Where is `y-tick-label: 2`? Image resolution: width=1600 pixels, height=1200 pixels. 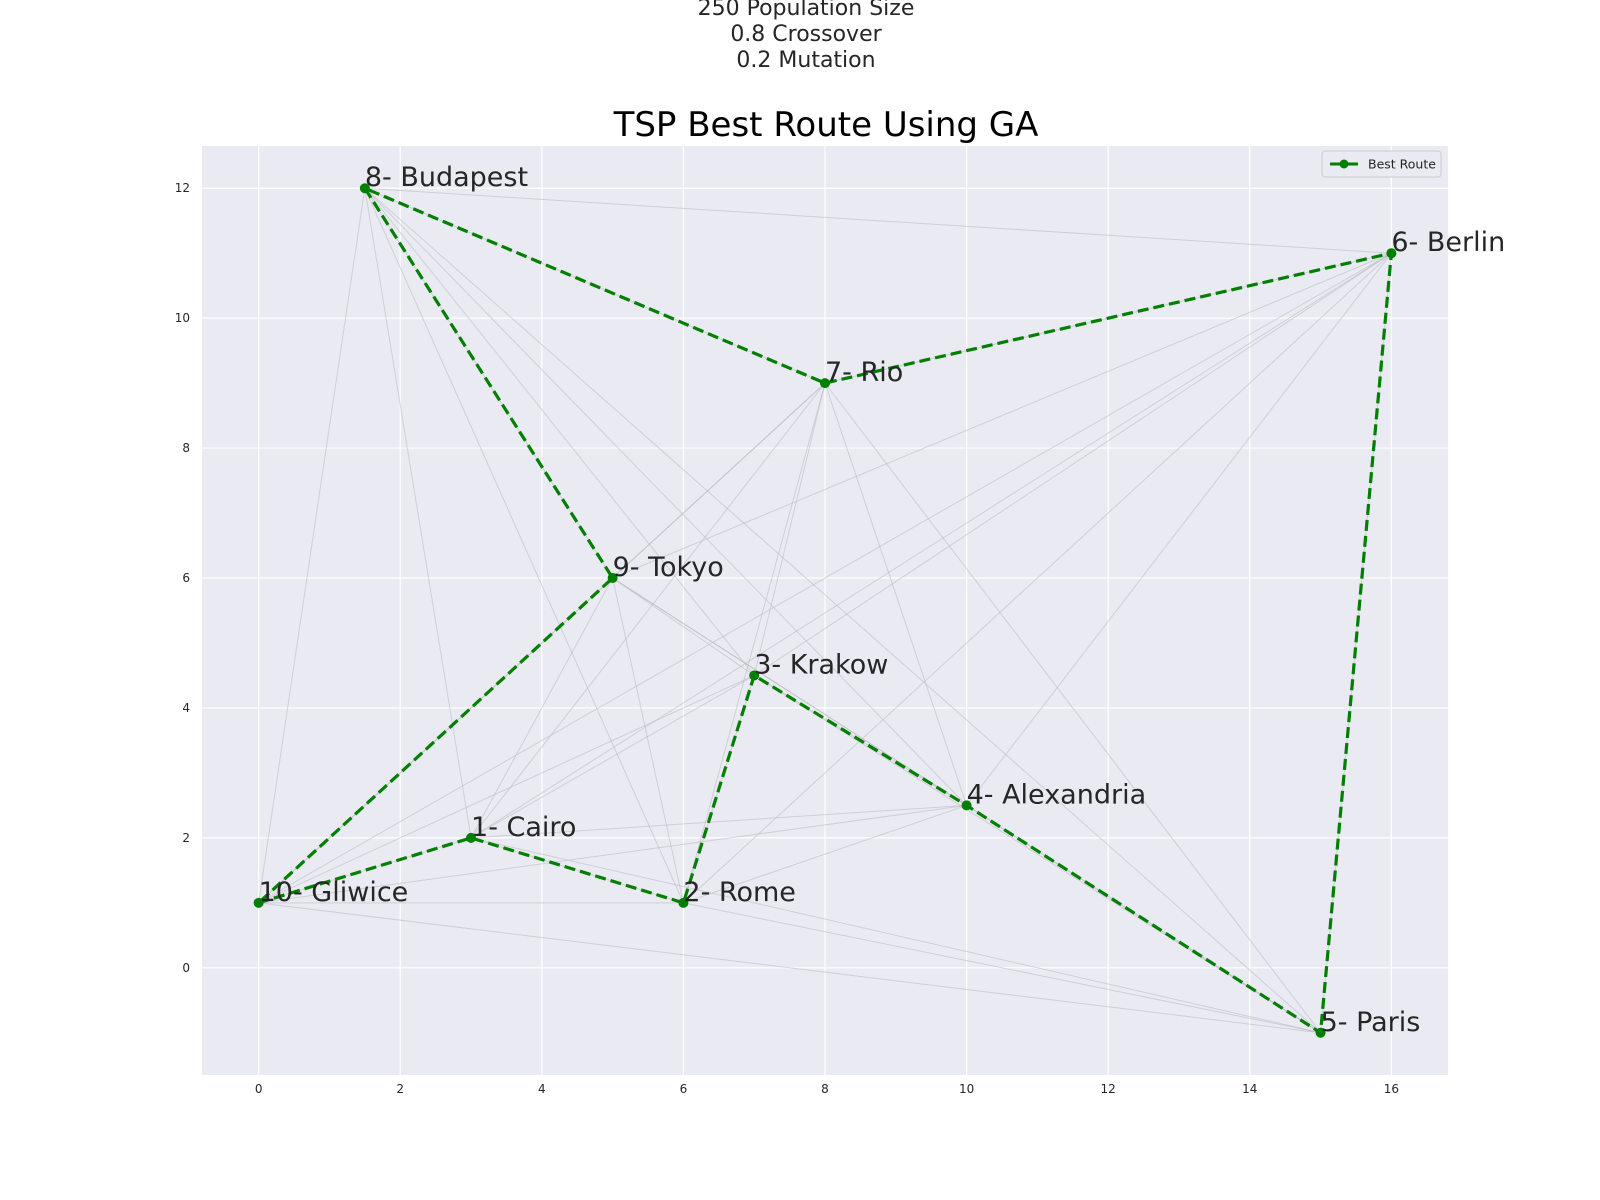
y-tick-label: 2 is located at coordinates (186, 838).